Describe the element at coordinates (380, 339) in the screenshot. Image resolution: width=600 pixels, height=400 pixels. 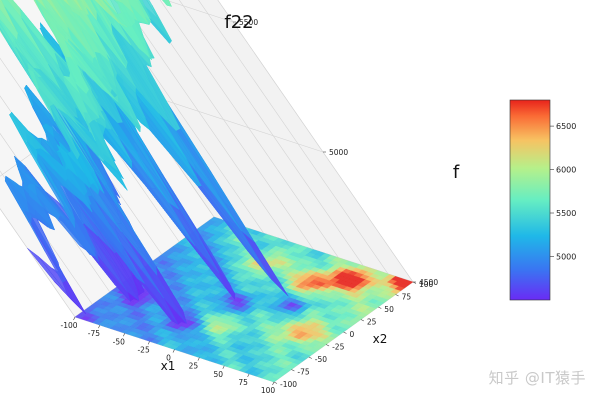
I see `y-axis-label: x2` at that location.